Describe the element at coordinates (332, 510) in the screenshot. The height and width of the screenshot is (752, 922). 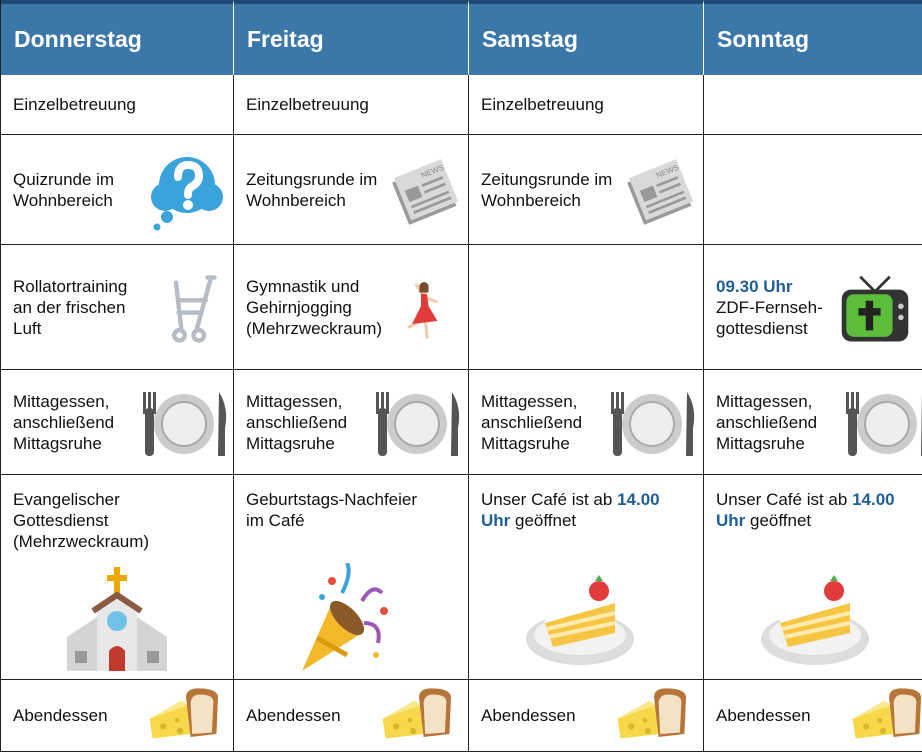
I see `cell-text: Geburtstags-Nachfeier im Café` at that location.